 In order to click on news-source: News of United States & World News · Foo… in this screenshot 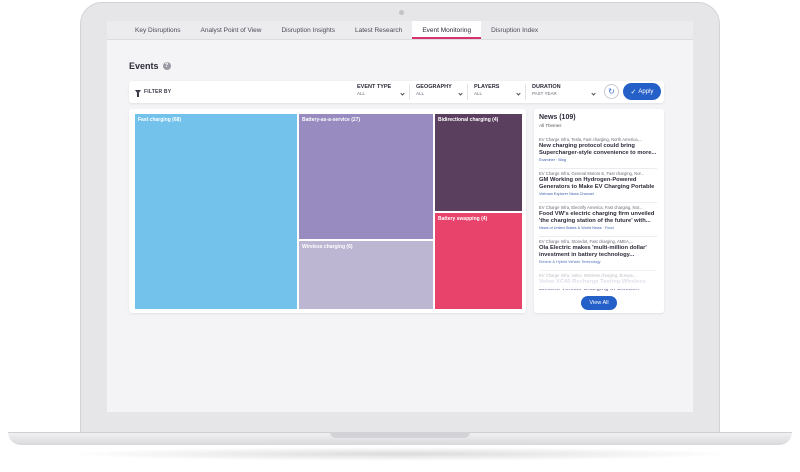, I will do `click(576, 228)`.